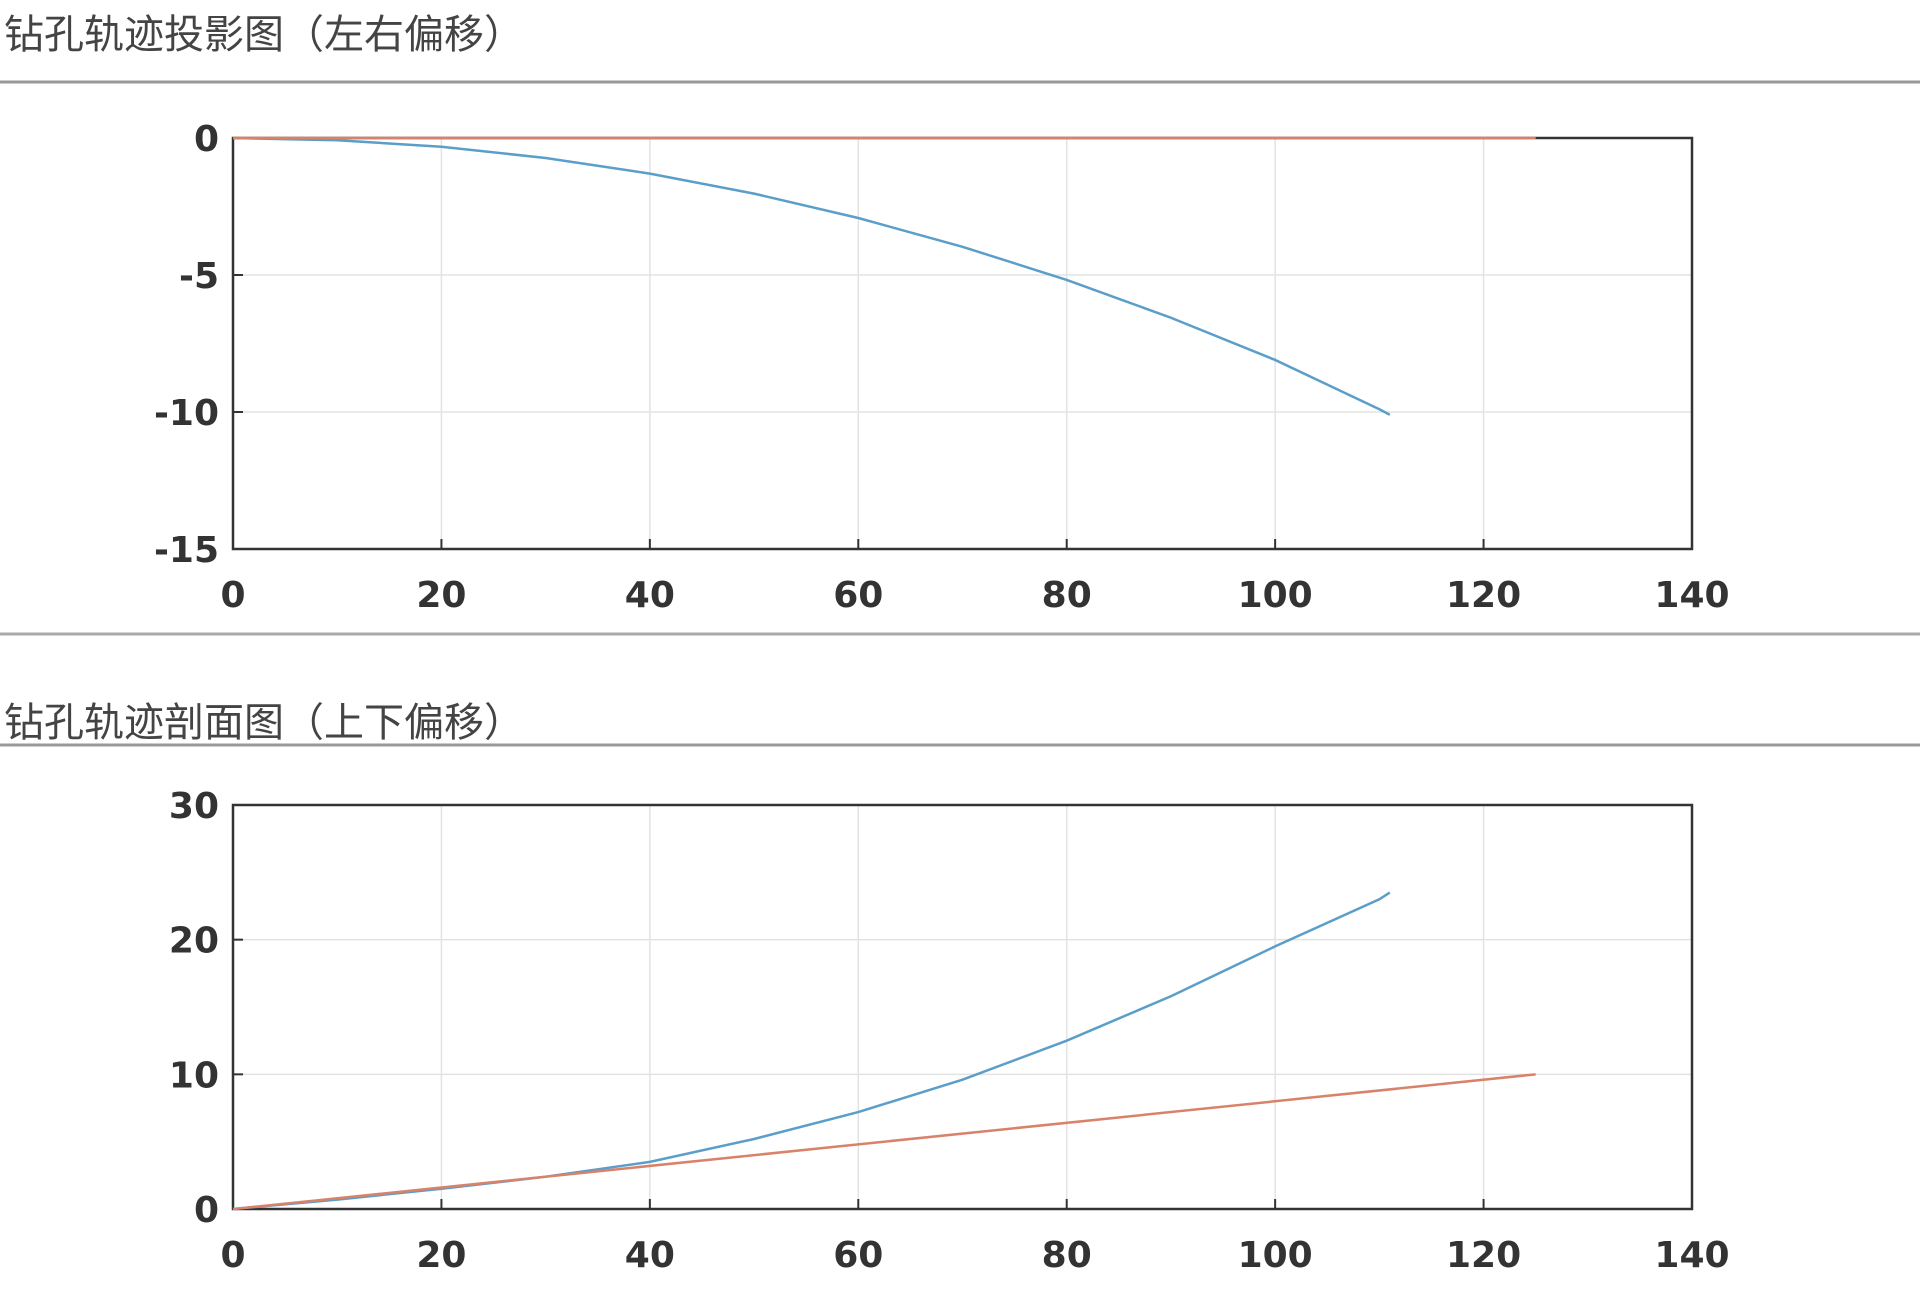  What do you see at coordinates (186, 413) in the screenshot?
I see `y-tick-label: -10` at bounding box center [186, 413].